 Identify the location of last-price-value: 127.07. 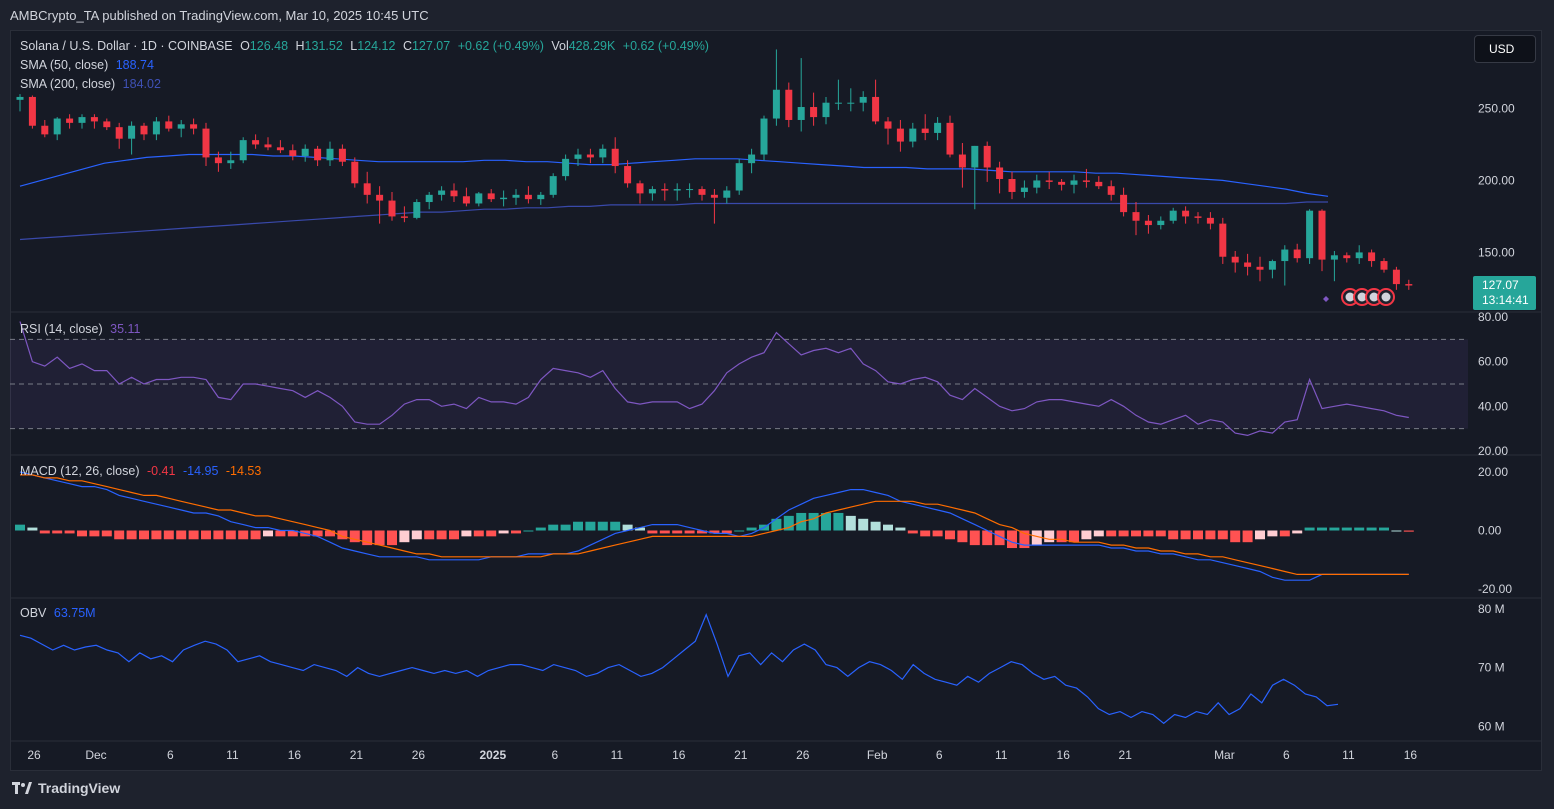
(1500, 285).